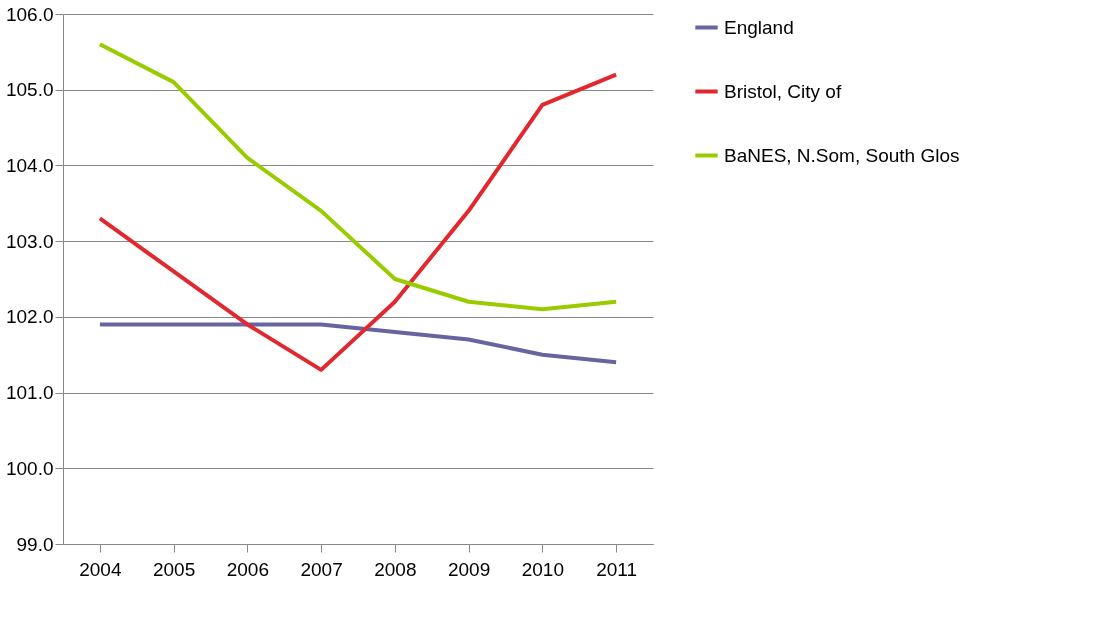  I want to click on y-tick-label: 106.0, so click(29, 14).